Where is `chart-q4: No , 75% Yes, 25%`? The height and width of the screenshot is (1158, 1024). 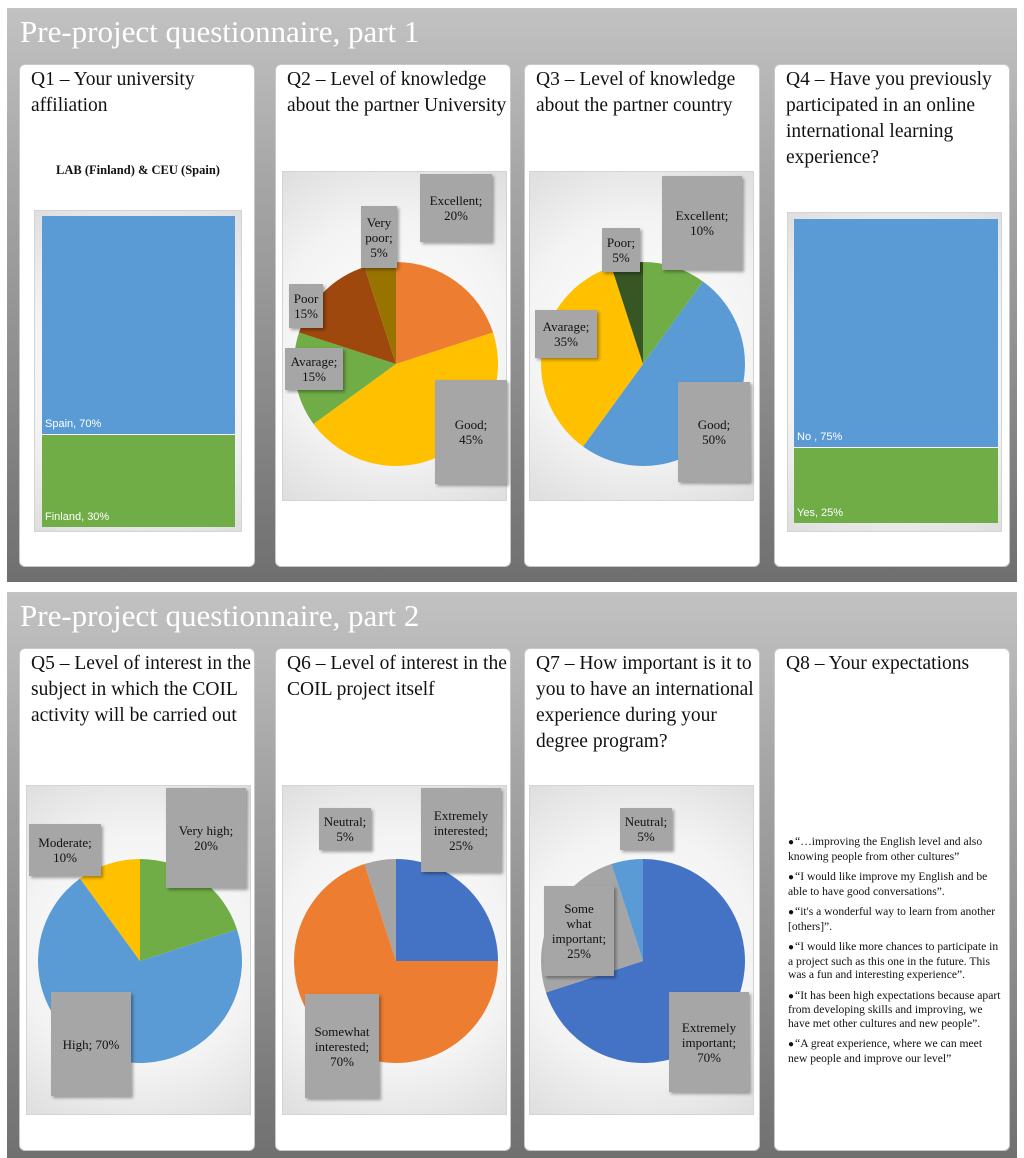 chart-q4: No , 75% Yes, 25% is located at coordinates (894, 372).